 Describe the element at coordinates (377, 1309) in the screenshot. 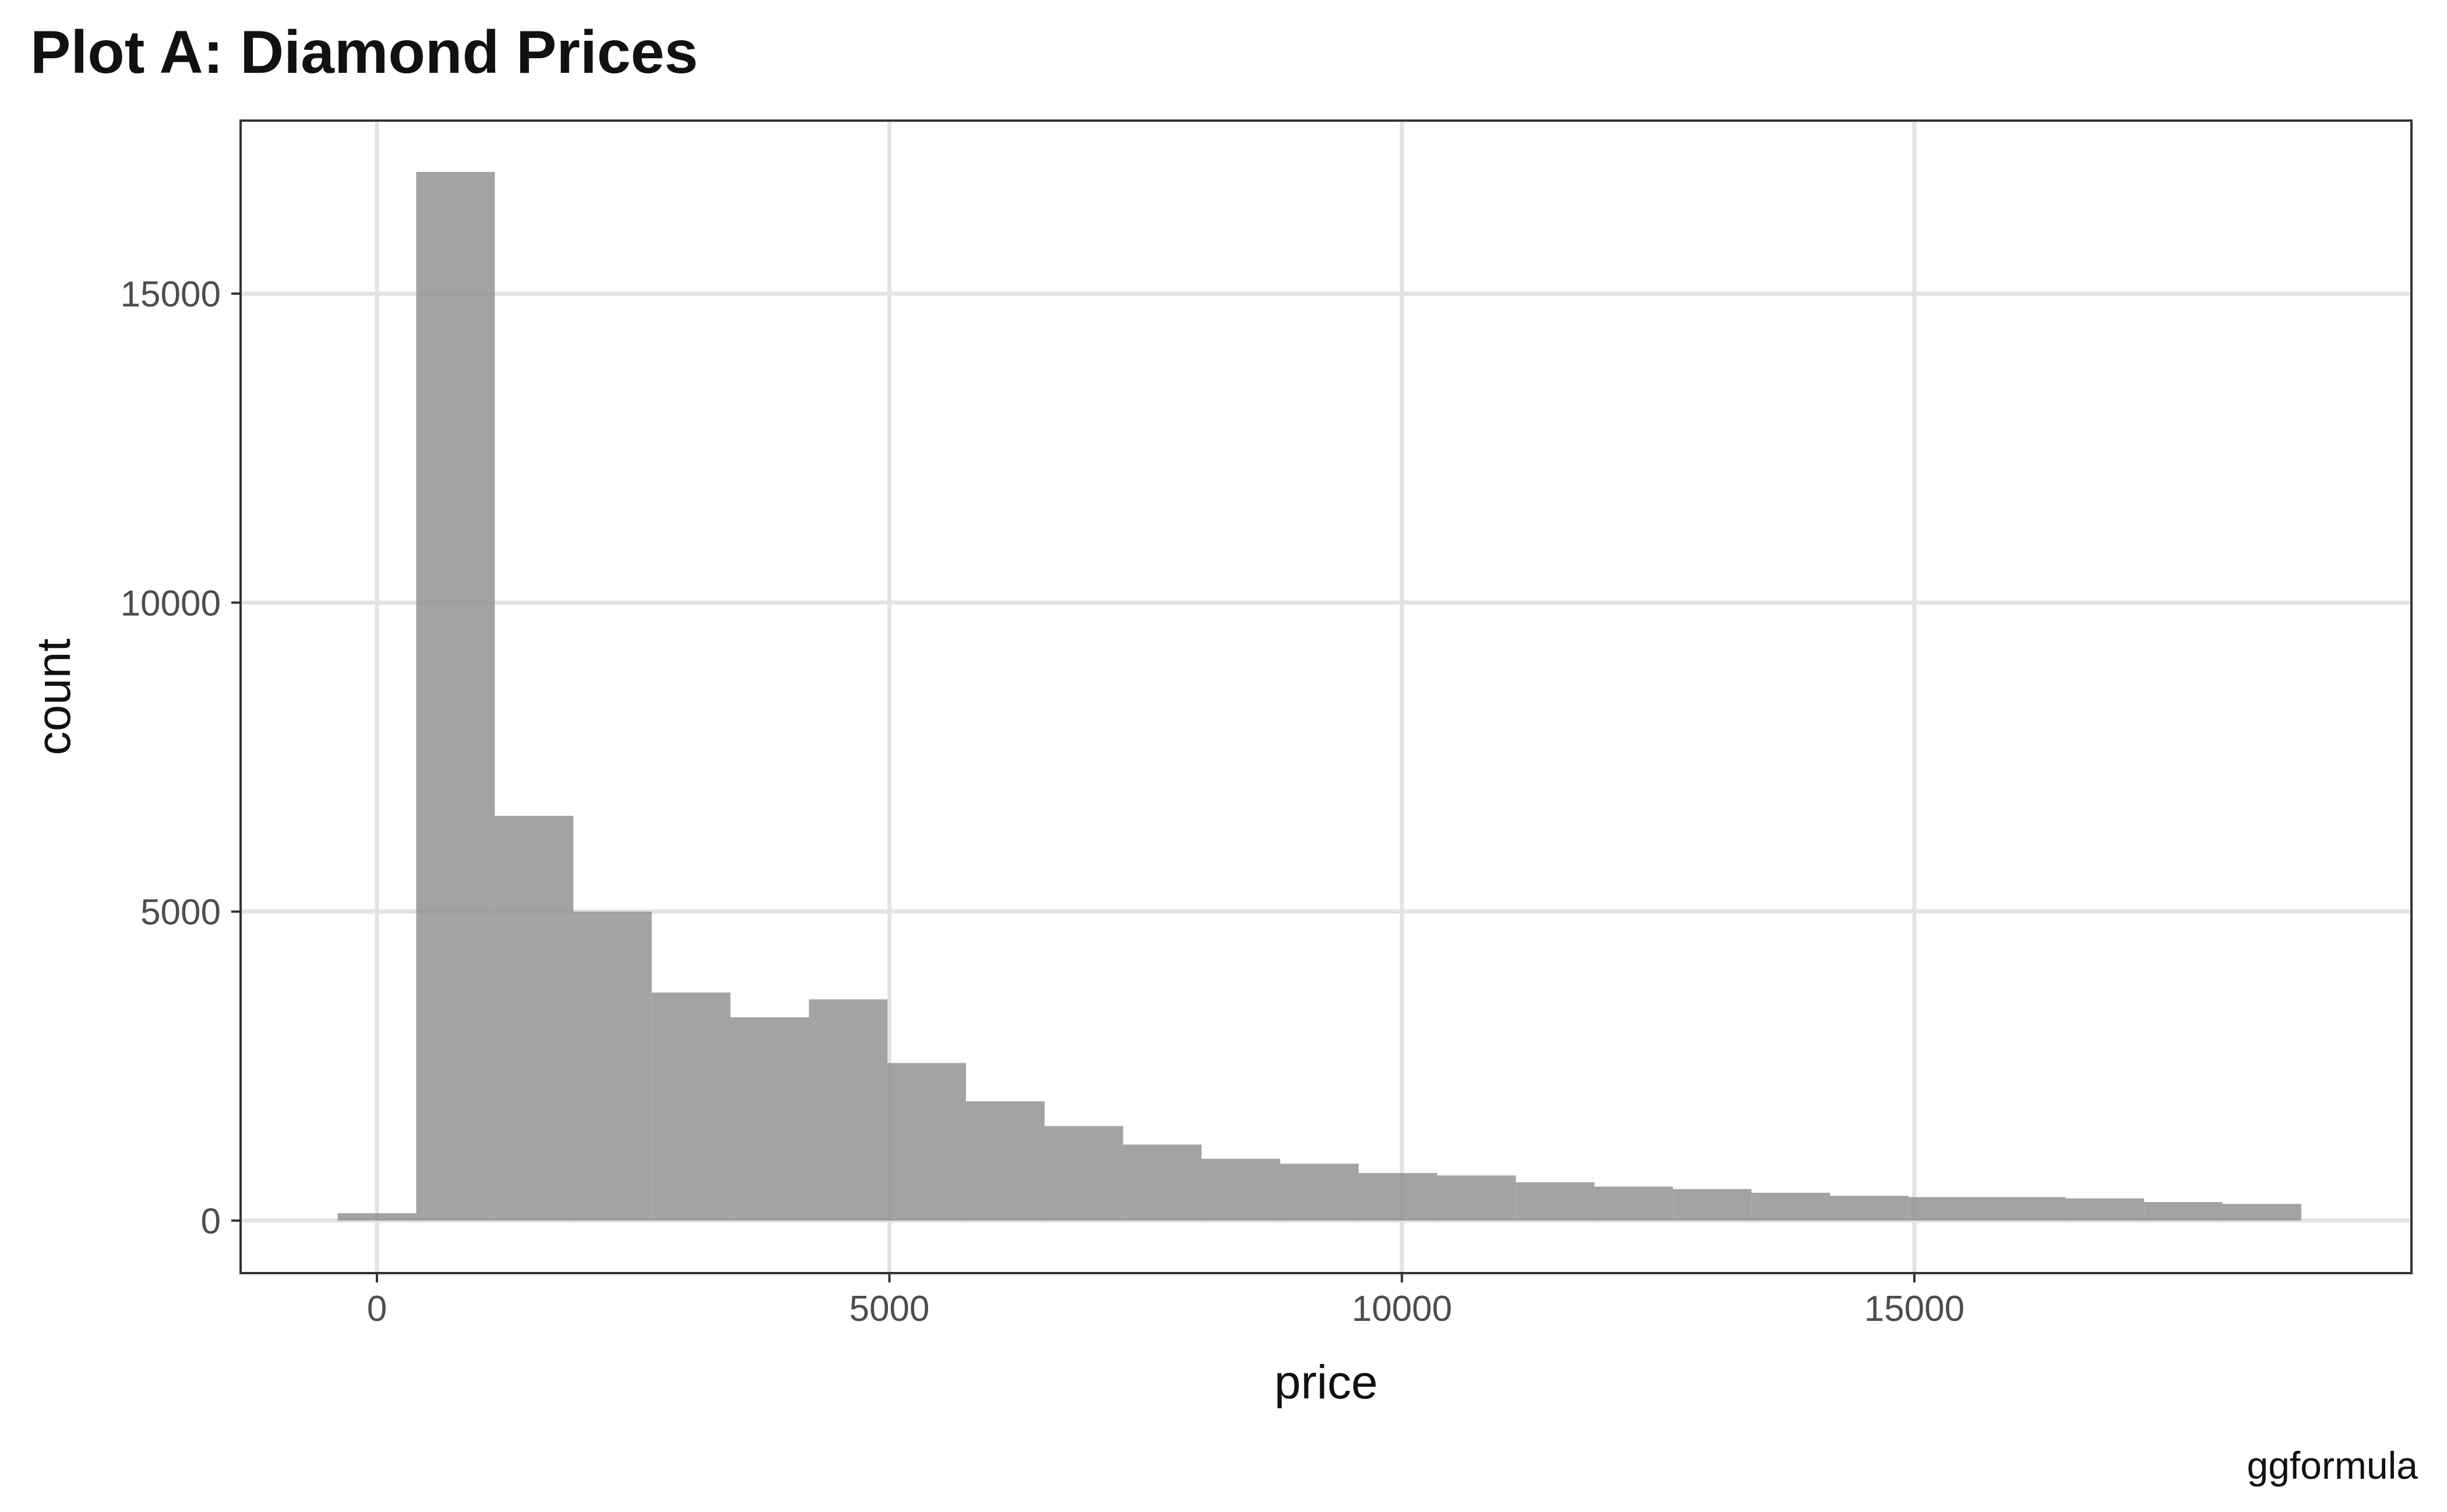

I see `x-tick-label: 0` at that location.